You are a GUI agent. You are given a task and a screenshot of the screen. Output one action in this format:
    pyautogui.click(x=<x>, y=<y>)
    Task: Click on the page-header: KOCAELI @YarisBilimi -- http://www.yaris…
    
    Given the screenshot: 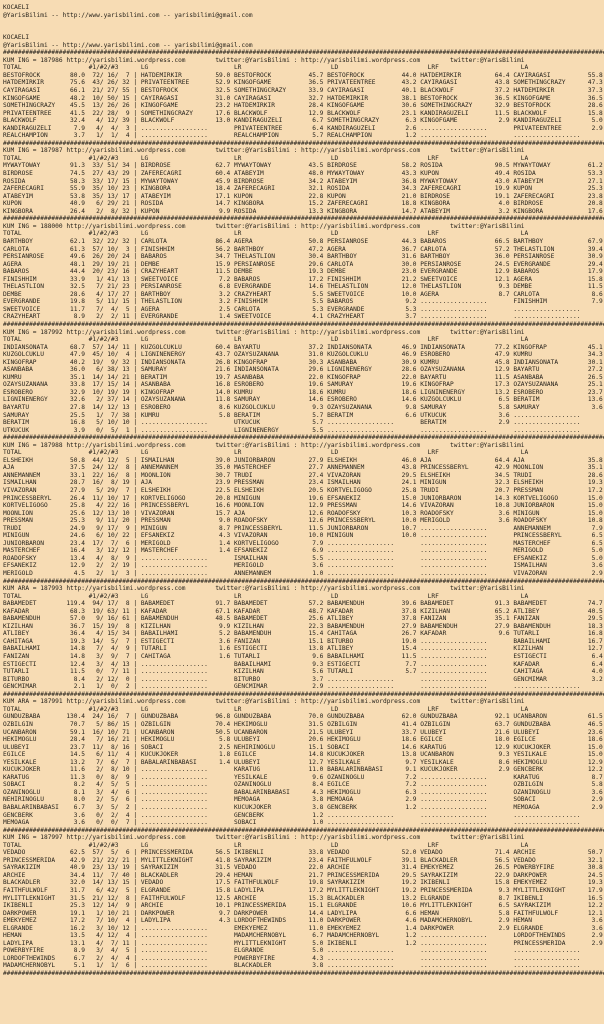 What is the action you would take?
    pyautogui.click(x=128, y=26)
    